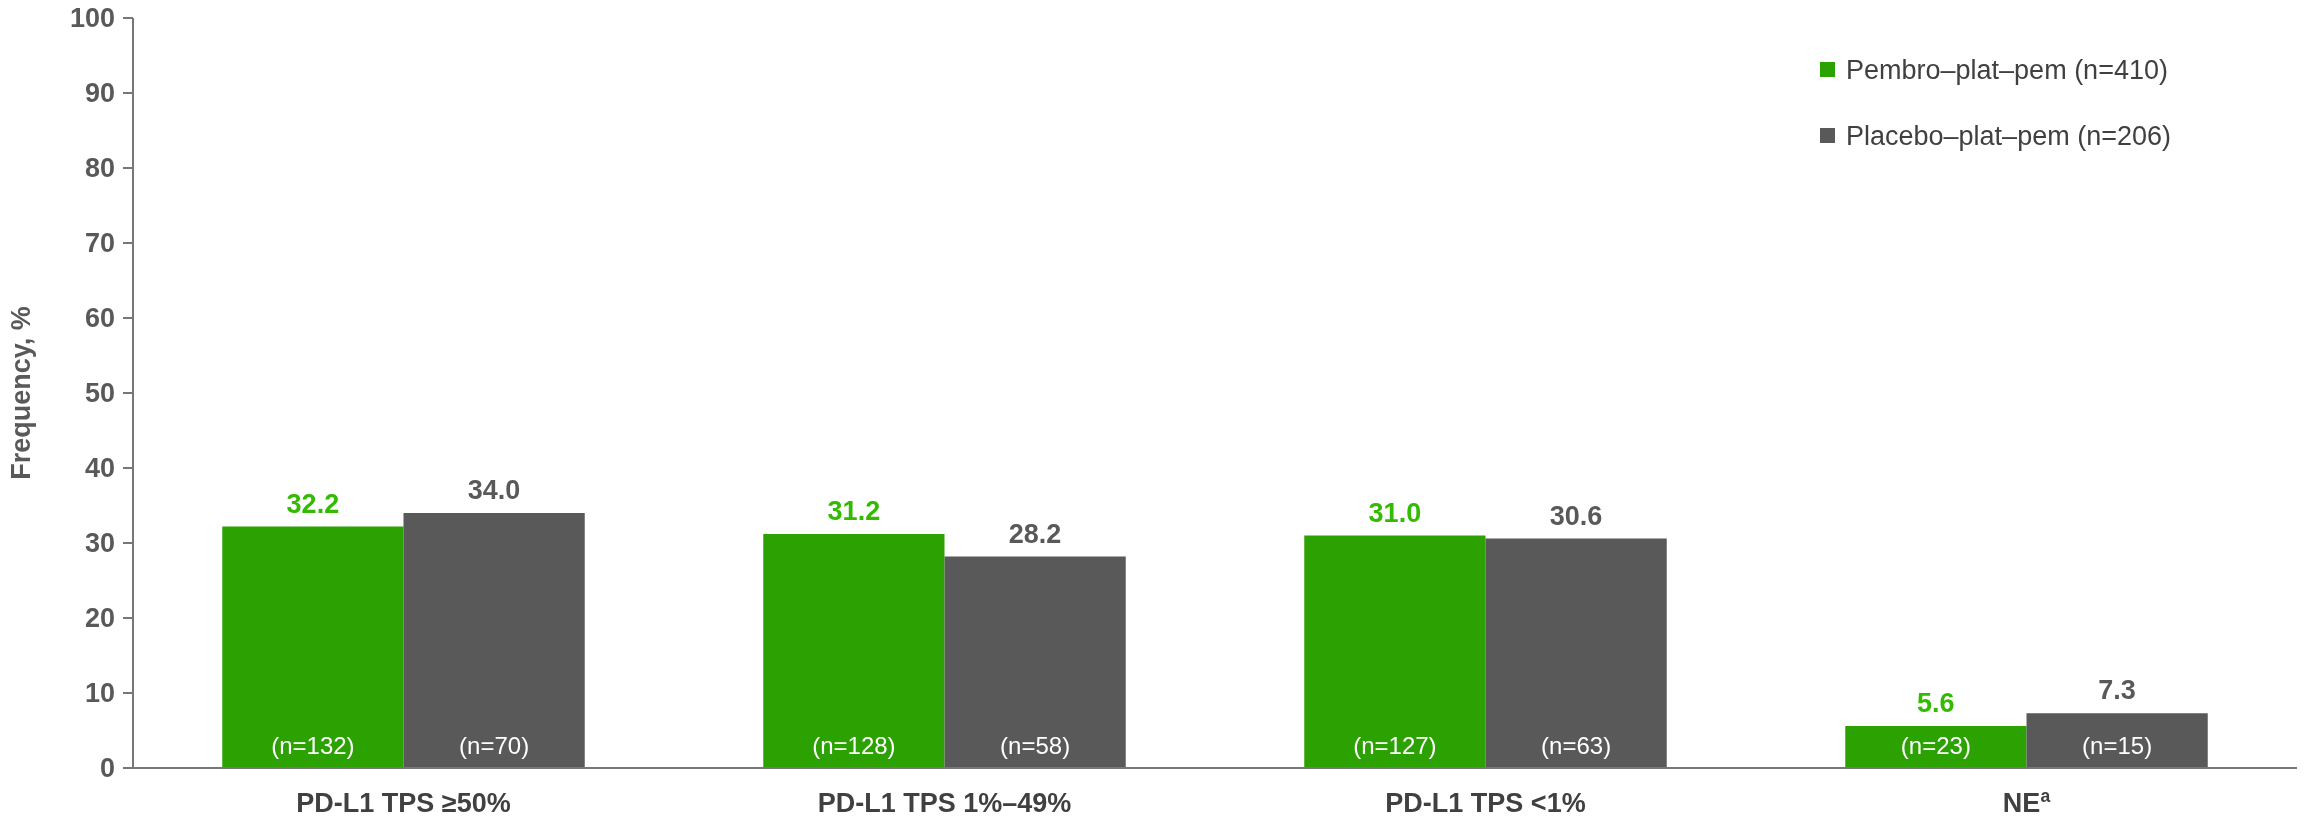  What do you see at coordinates (1395, 745) in the screenshot?
I see `annotation: (n=127)` at bounding box center [1395, 745].